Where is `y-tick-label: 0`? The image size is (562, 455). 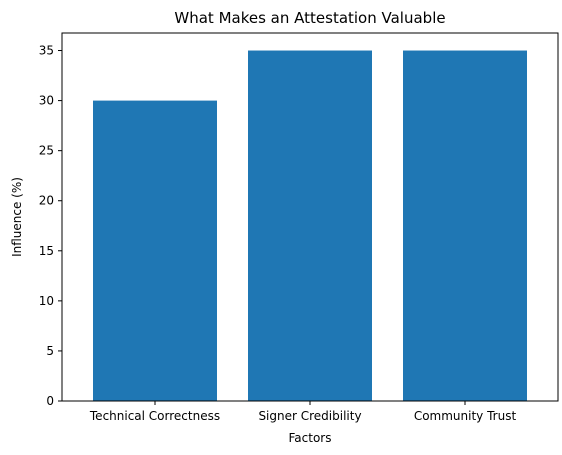 y-tick-label: 0 is located at coordinates (50, 401).